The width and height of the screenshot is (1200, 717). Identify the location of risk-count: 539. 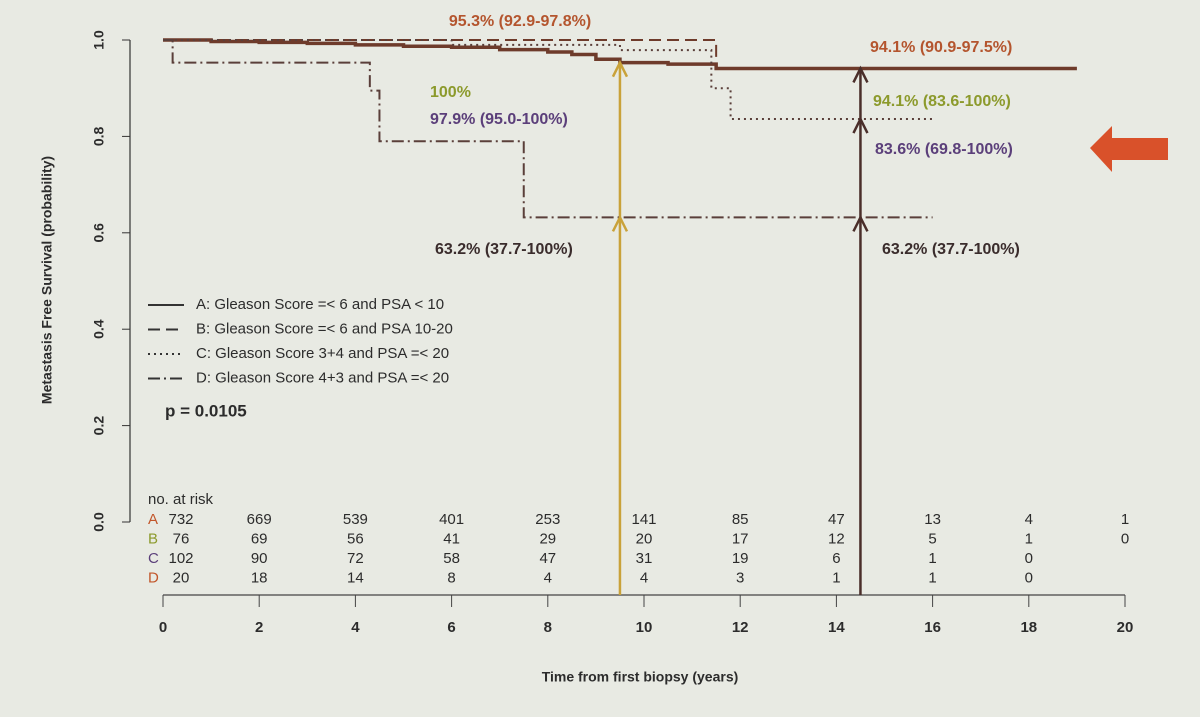
(355, 519).